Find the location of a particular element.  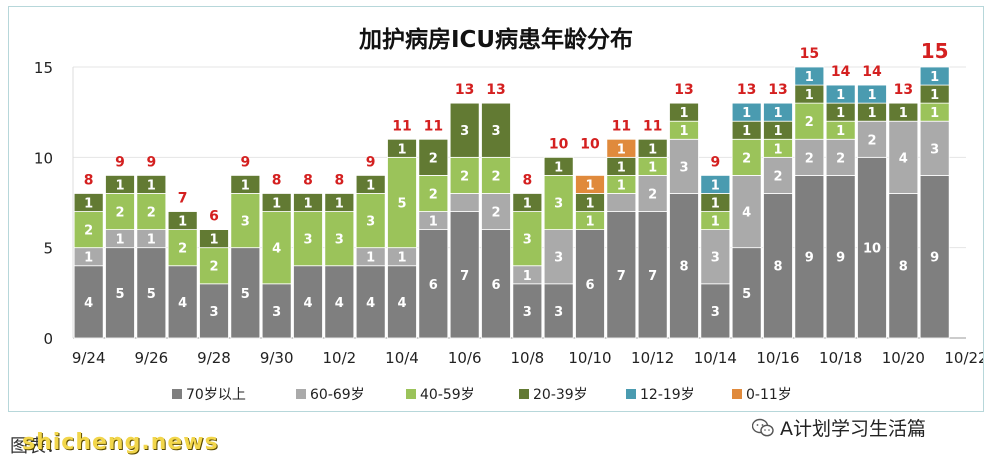

legend-label: 70岁以上 is located at coordinates (216, 395).